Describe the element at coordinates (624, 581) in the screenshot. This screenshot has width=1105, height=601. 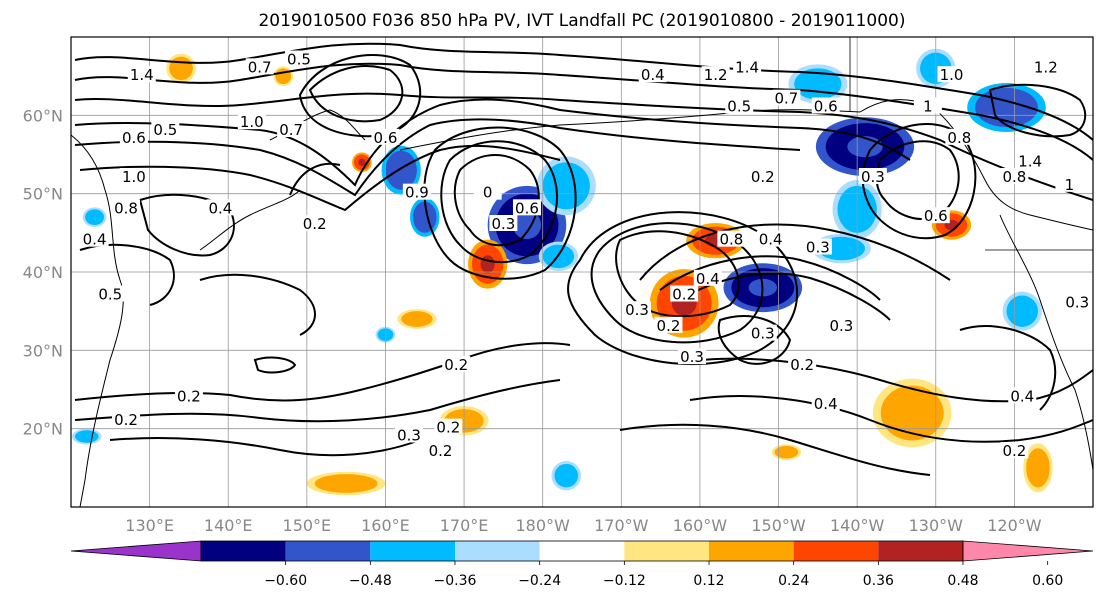
I see `colorbar-tick-label-4: −0.12` at that location.